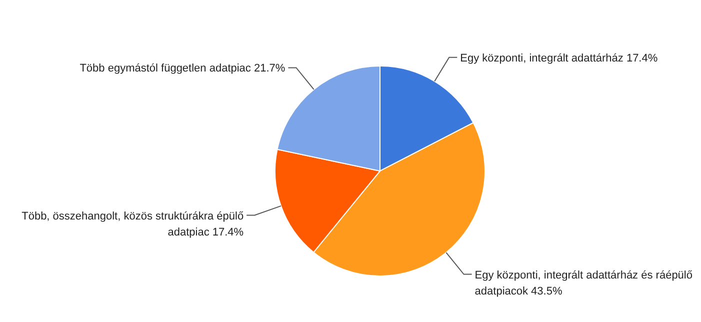 This screenshot has height=322, width=701. What do you see at coordinates (559, 58) in the screenshot?
I see `slice-label: Egy központi, integrált adattárház 17.4%` at bounding box center [559, 58].